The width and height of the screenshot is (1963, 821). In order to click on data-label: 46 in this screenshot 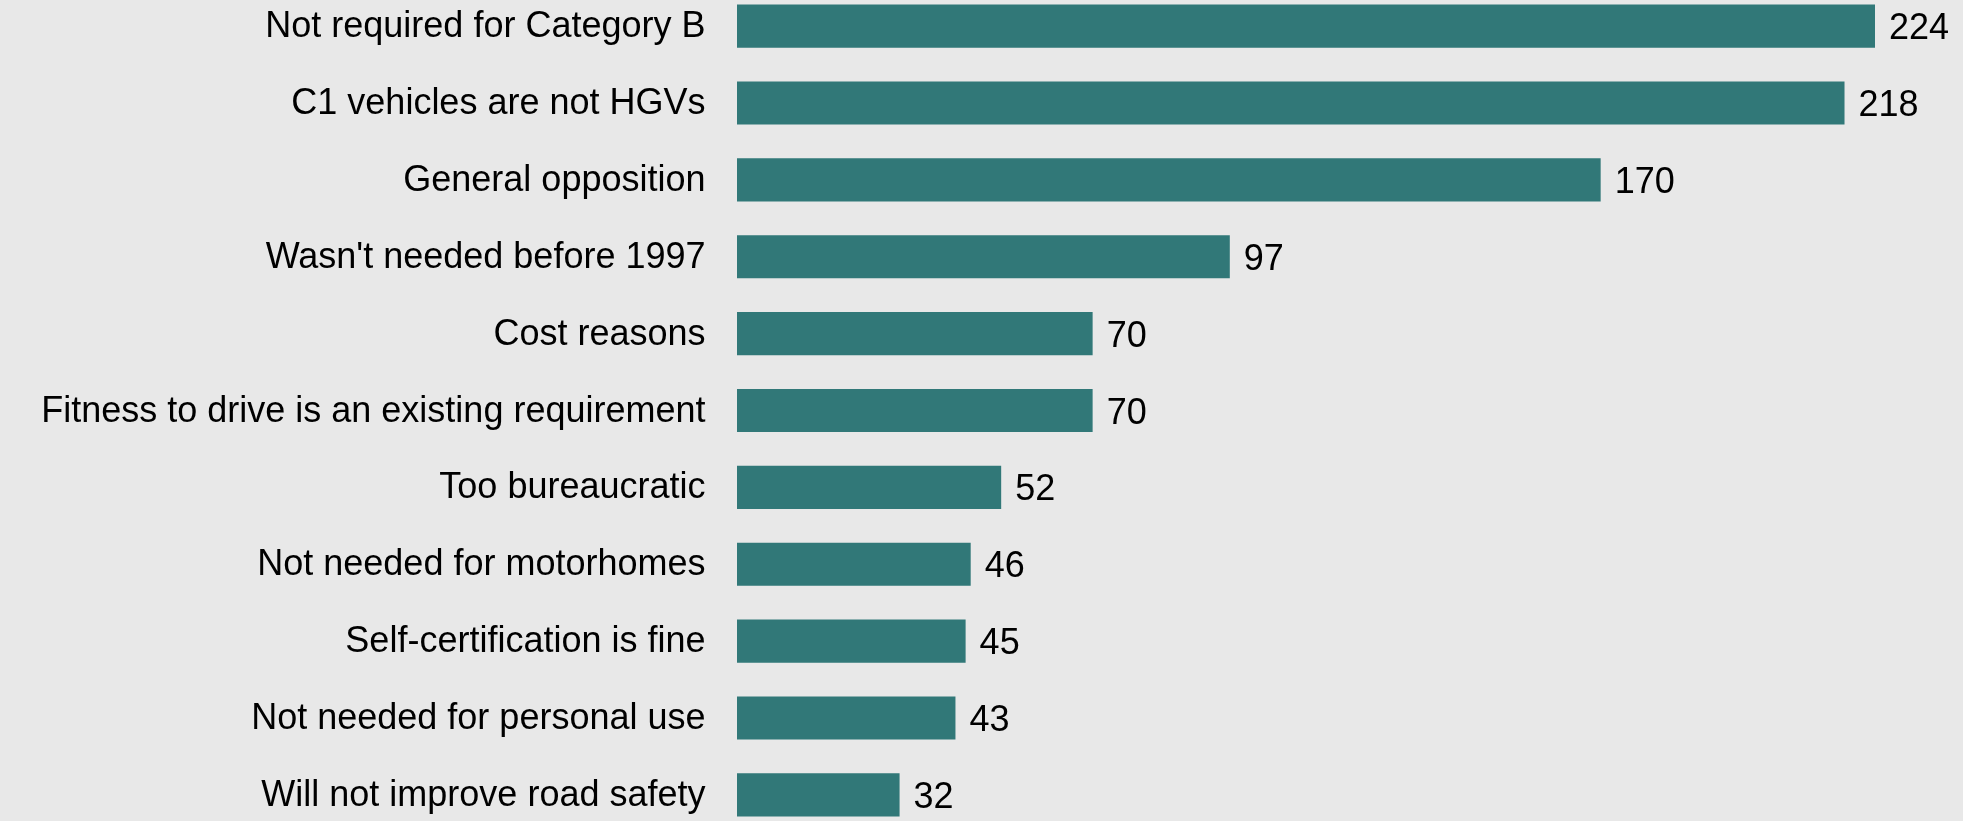, I will do `click(1004, 565)`.